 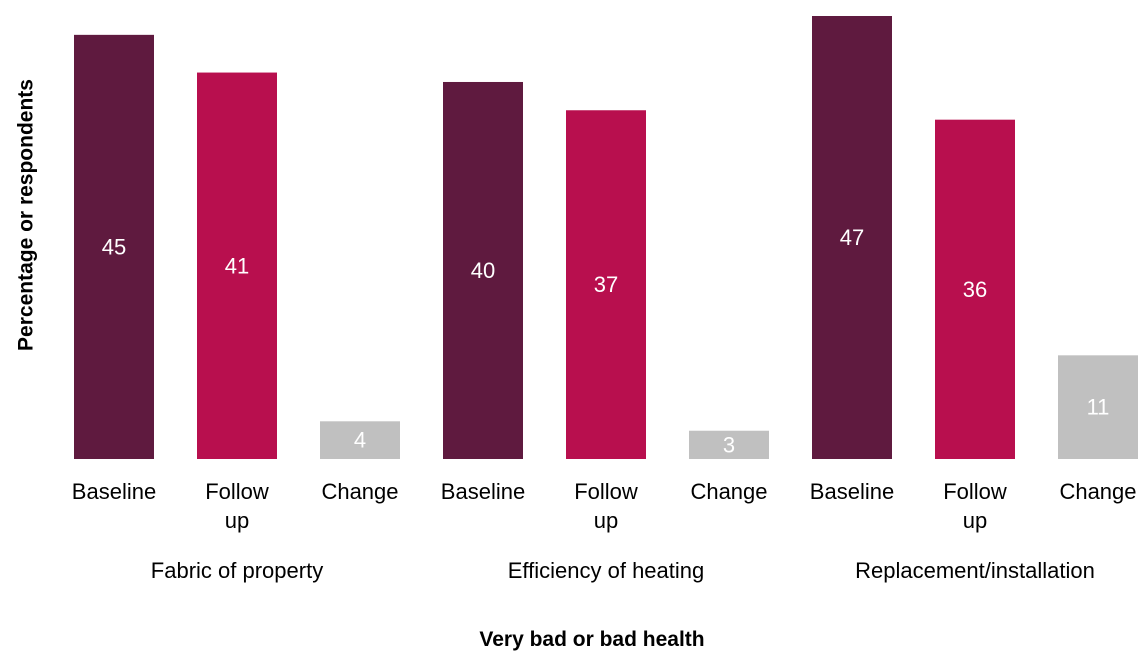 I want to click on bar-0-baseline, so click(x=114, y=246).